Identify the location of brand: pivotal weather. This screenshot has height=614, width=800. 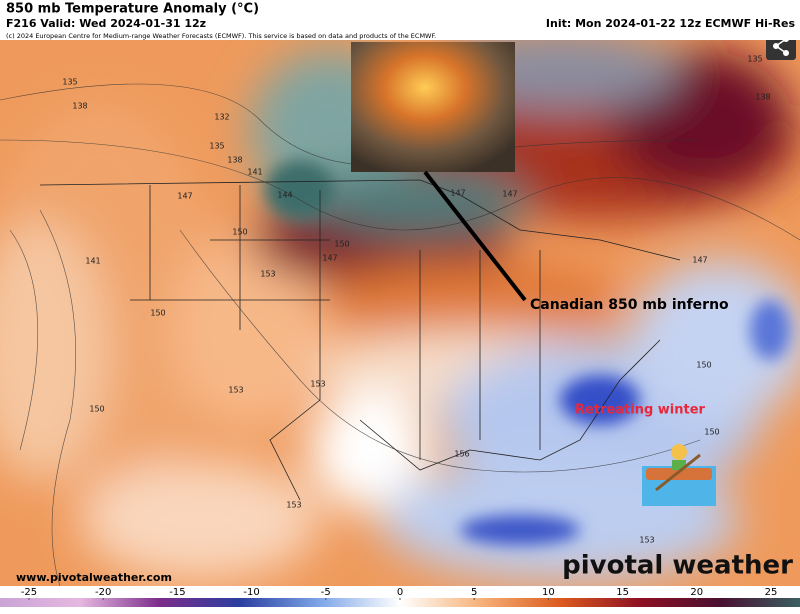
(677, 566).